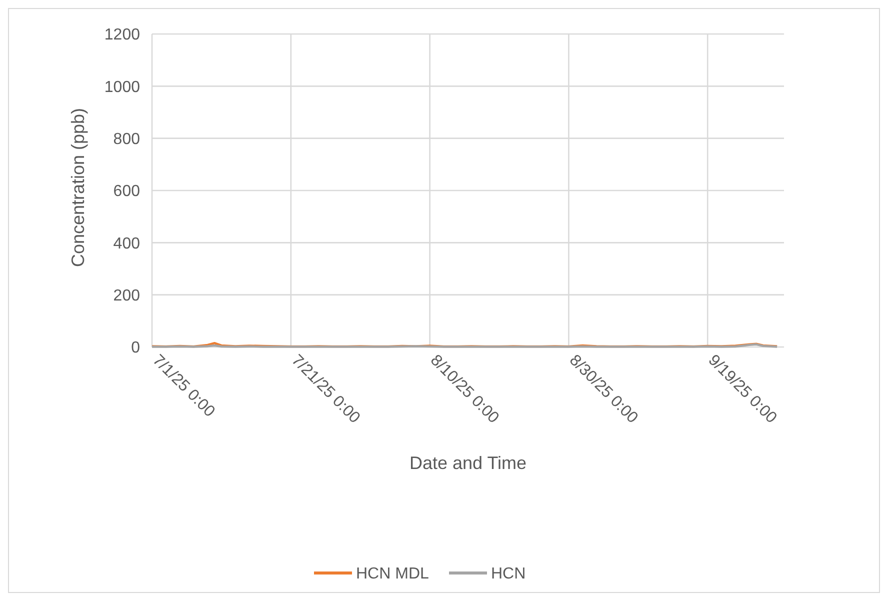 The width and height of the screenshot is (888, 601). I want to click on y-tick-label: 1000, so click(122, 87).